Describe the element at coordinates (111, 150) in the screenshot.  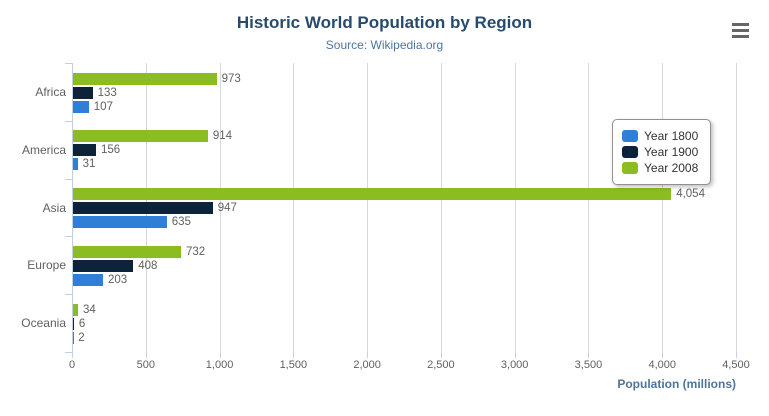
I see `bar-value-label: 156` at that location.